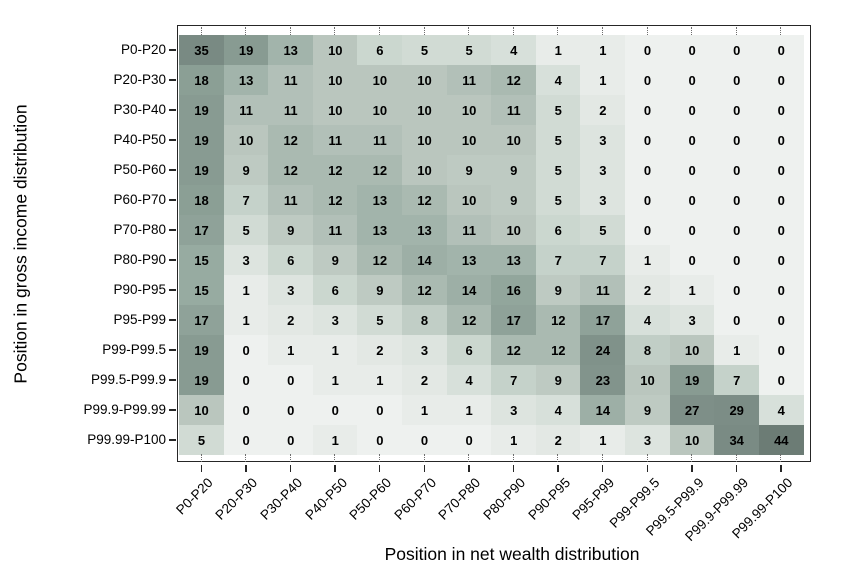 The width and height of the screenshot is (850, 569). Describe the element at coordinates (128, 379) in the screenshot. I see `y-tick-label: P99.5-P99.9` at that location.